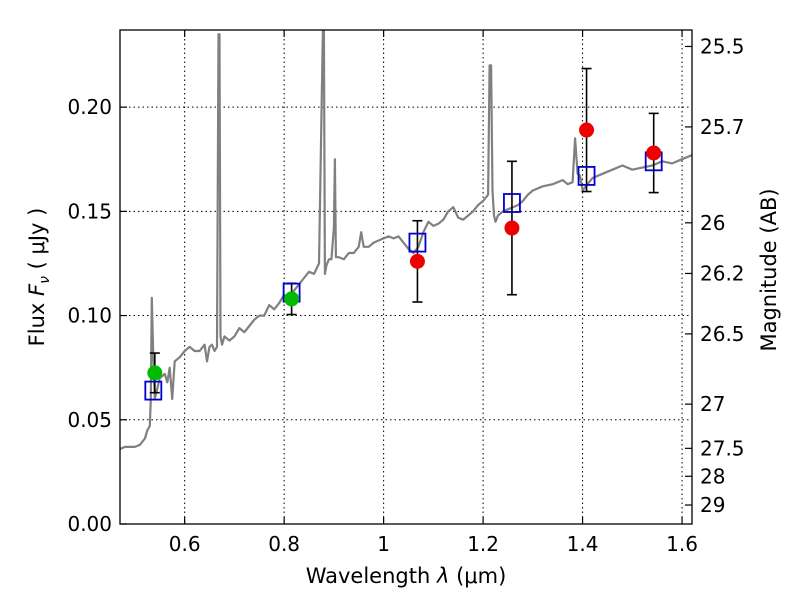  Describe the element at coordinates (383, 544) in the screenshot. I see `x-tick-label: 1` at that location.